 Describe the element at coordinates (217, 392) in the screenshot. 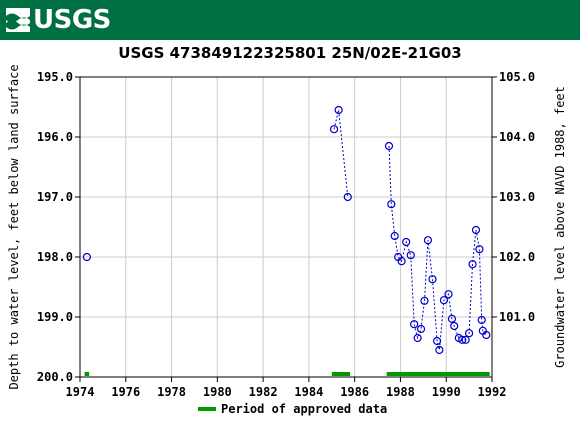

I see `x-tick-label: 1980` at that location.